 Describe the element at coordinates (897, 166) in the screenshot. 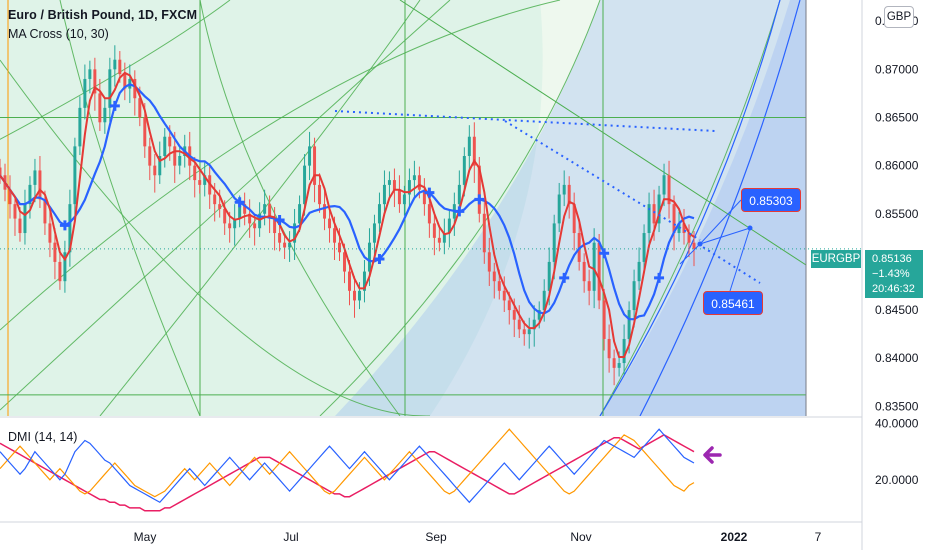

I see `price-tick-label: 0.86000` at that location.